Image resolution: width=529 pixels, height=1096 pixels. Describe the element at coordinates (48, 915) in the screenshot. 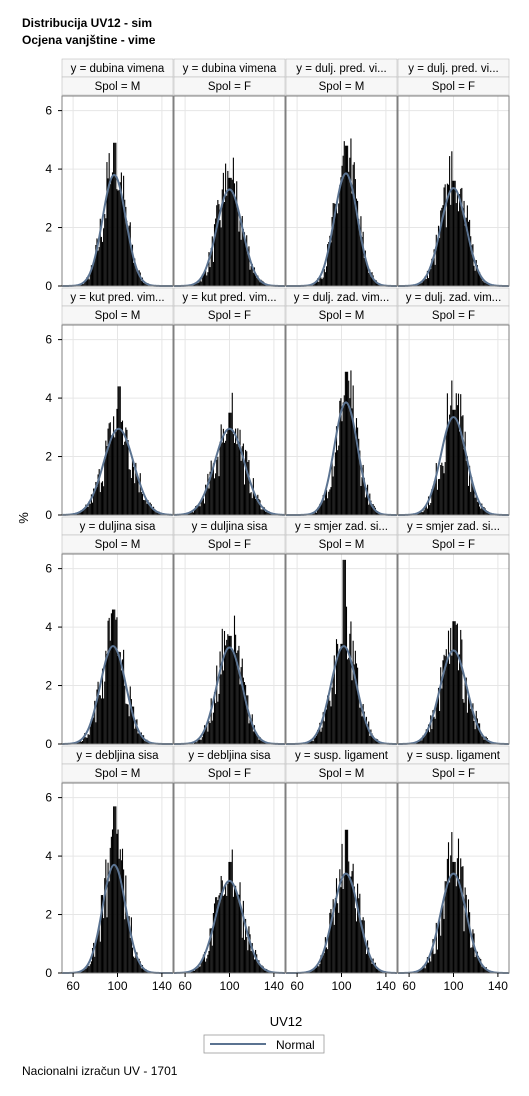

I see `y-tick-label: 2` at that location.